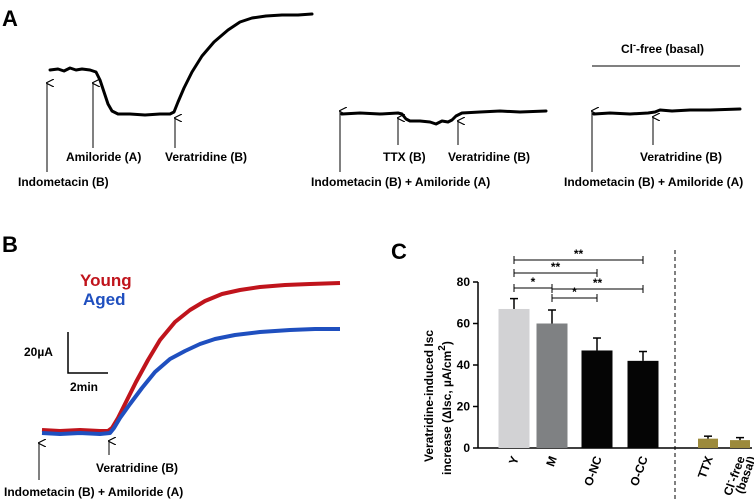 This screenshot has width=754, height=500. What do you see at coordinates (464, 282) in the screenshot?
I see `y-tick-label: 80` at bounding box center [464, 282].